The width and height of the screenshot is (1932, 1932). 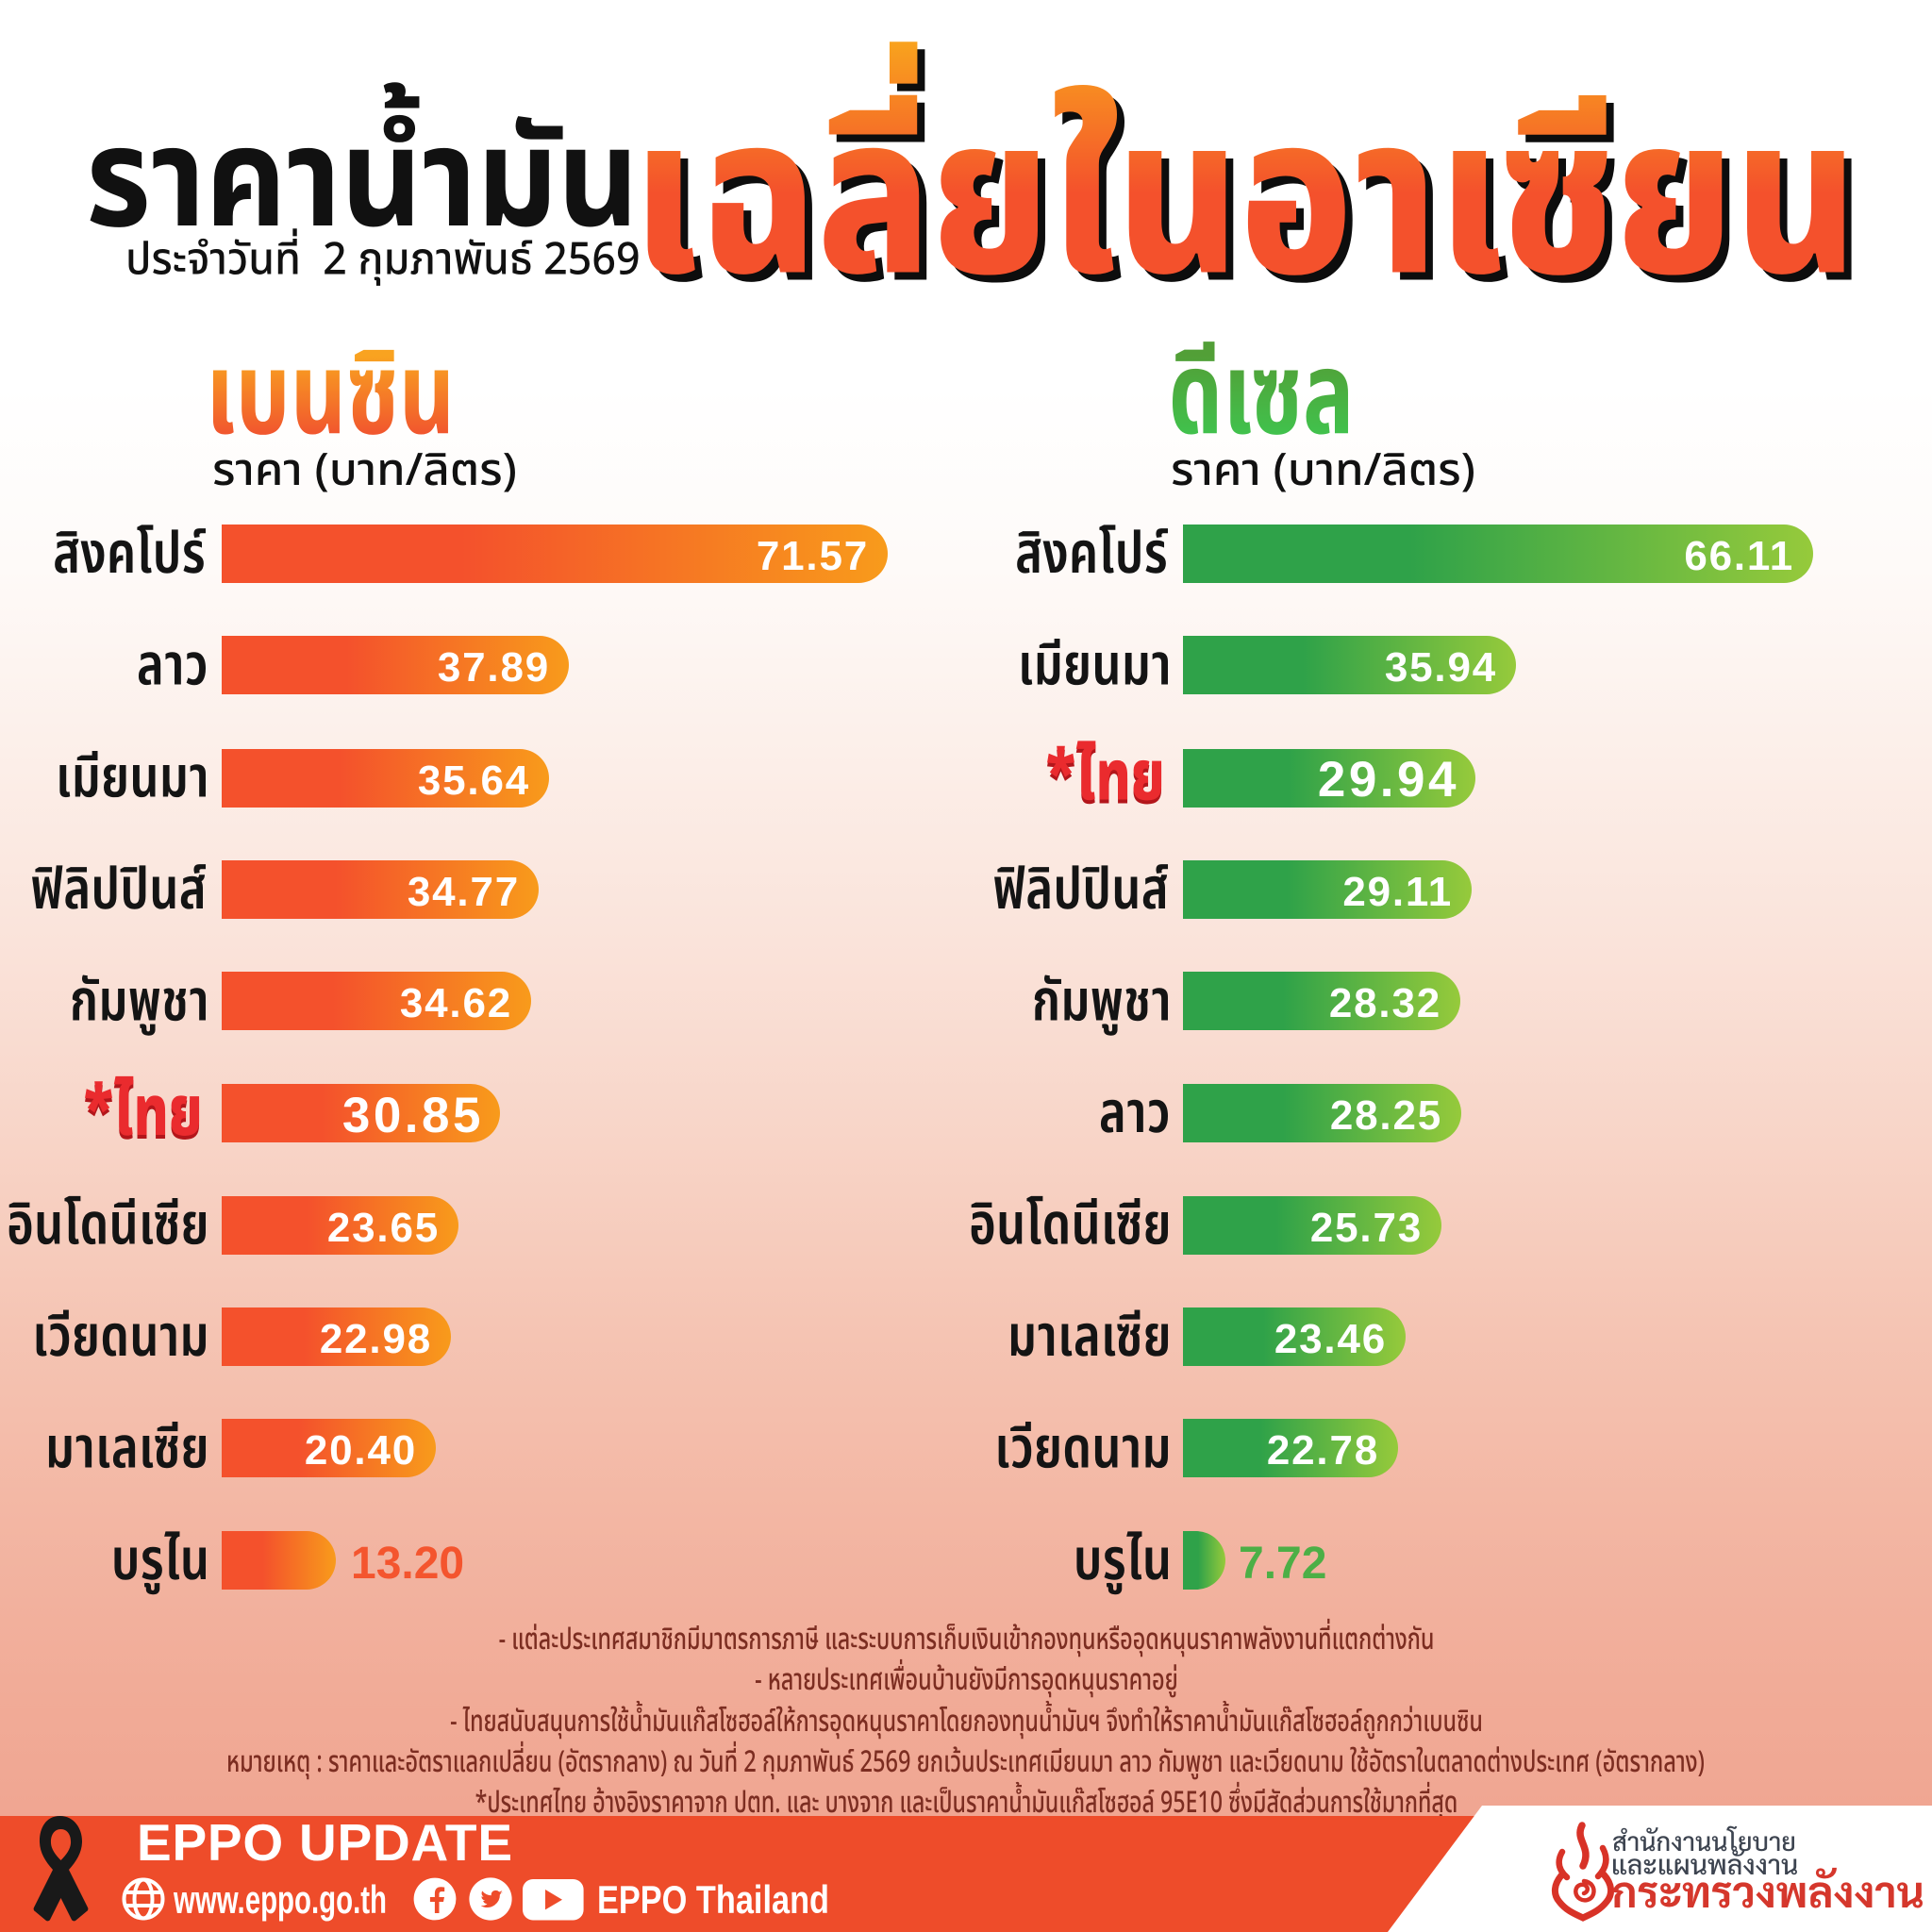 I want to click on svg-text: 35.64, so click(x=474, y=781).